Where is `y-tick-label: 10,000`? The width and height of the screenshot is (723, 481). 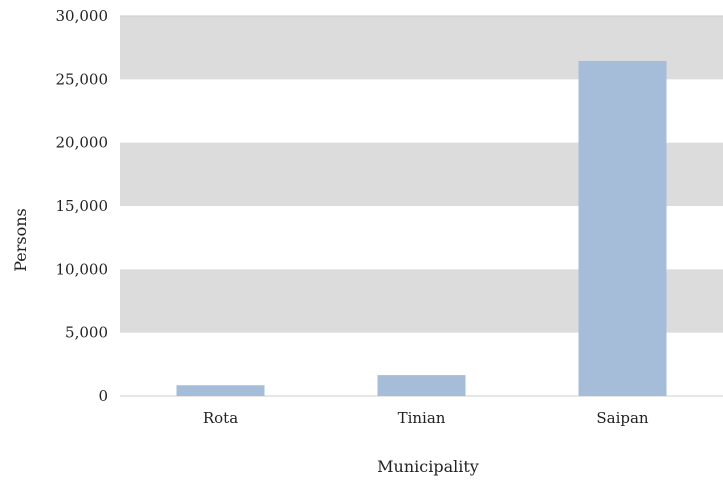
y-tick-label: 10,000 is located at coordinates (82, 269).